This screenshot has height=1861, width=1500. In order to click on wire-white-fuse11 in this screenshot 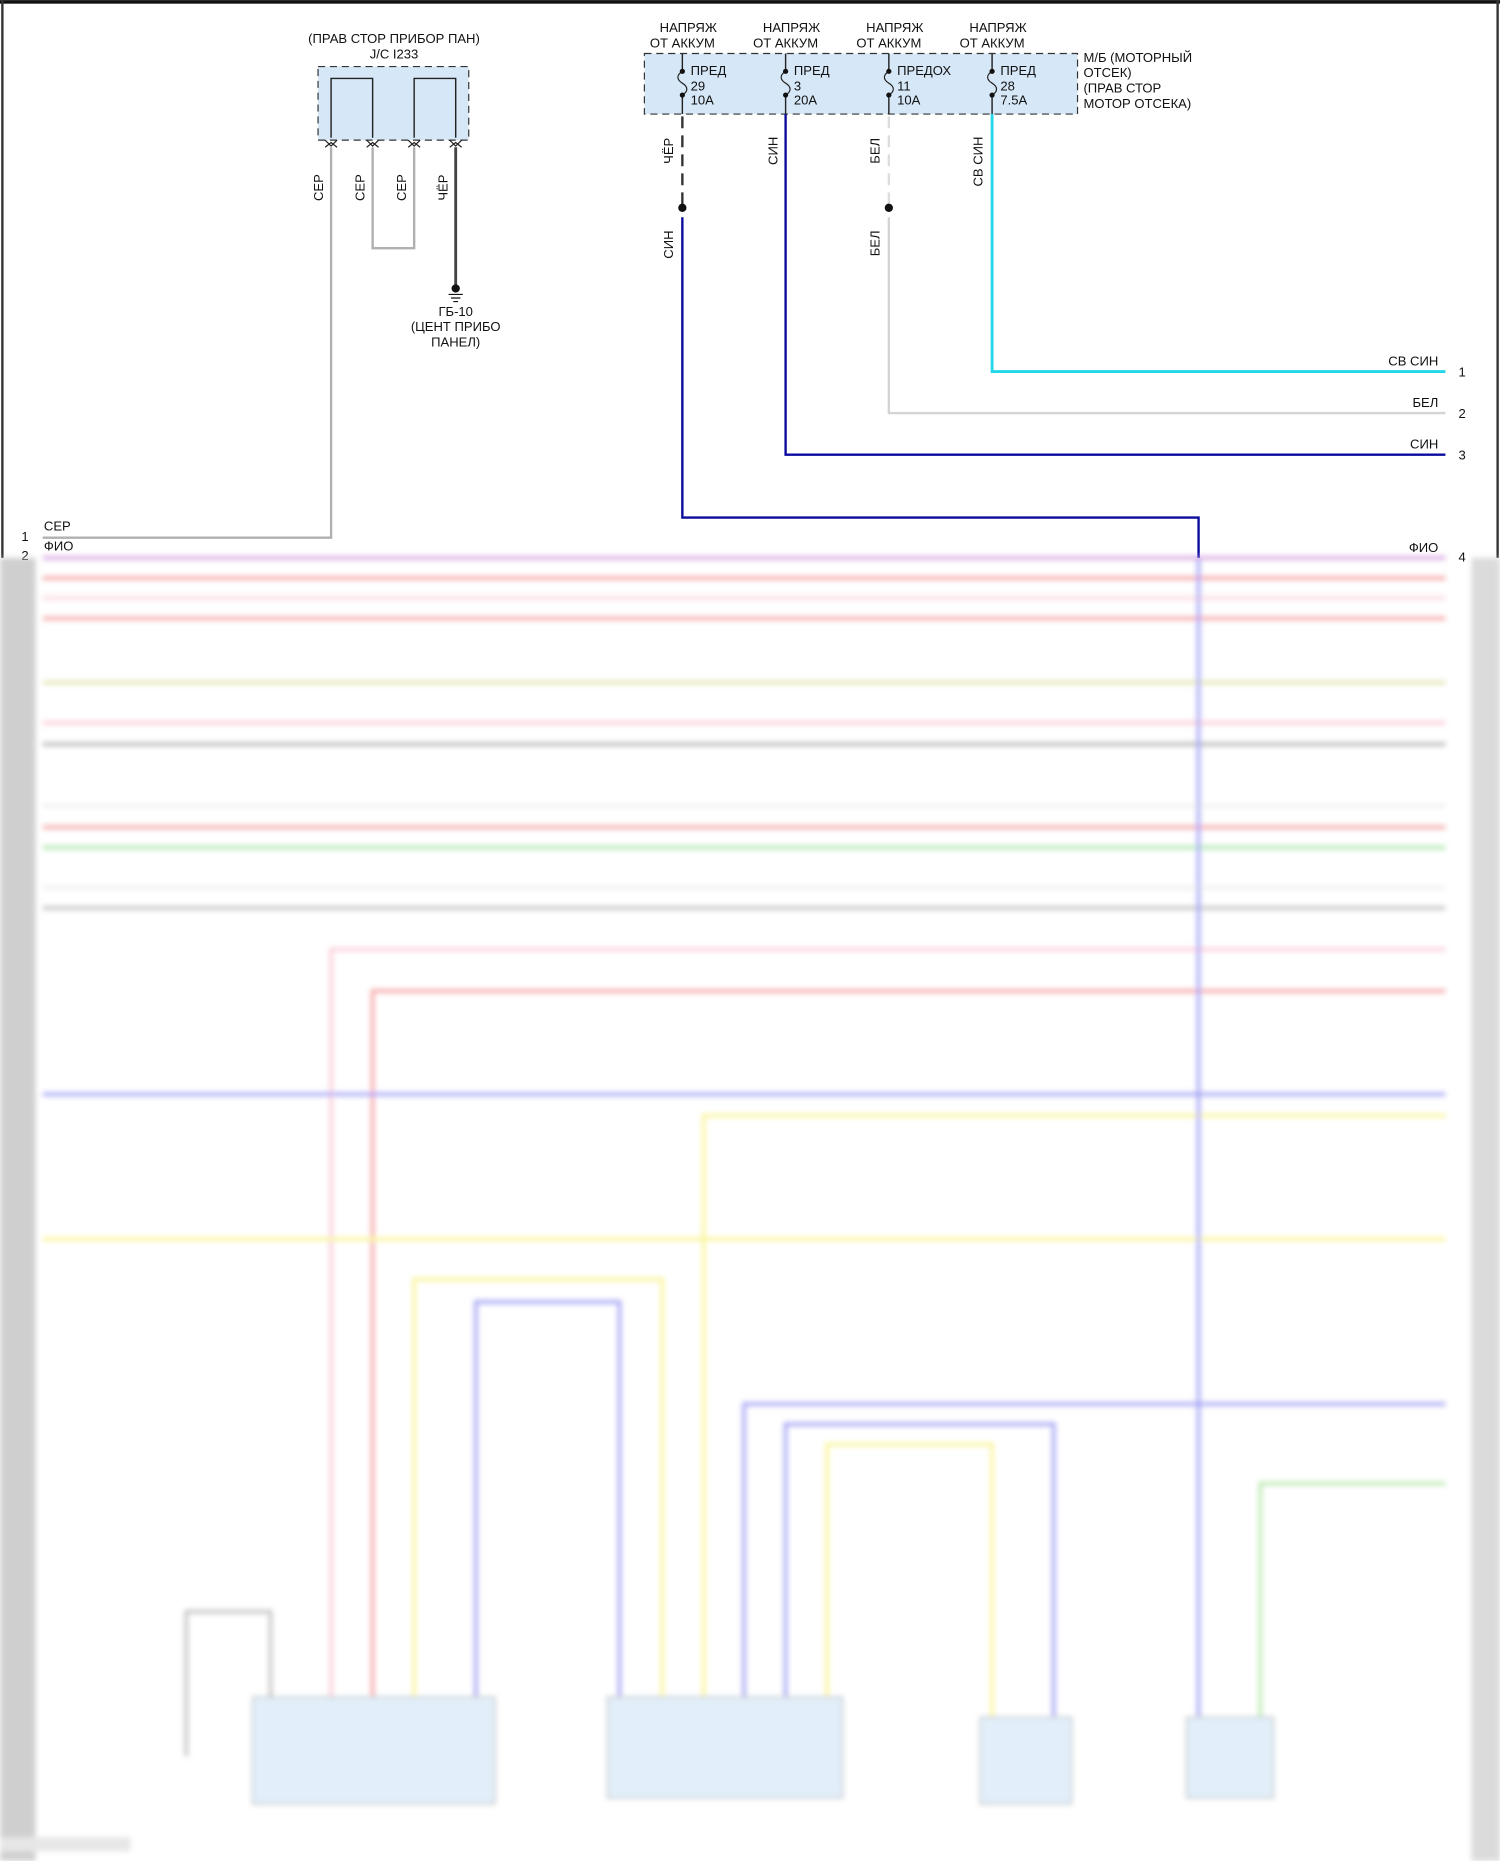, I will do `click(1166, 316)`.